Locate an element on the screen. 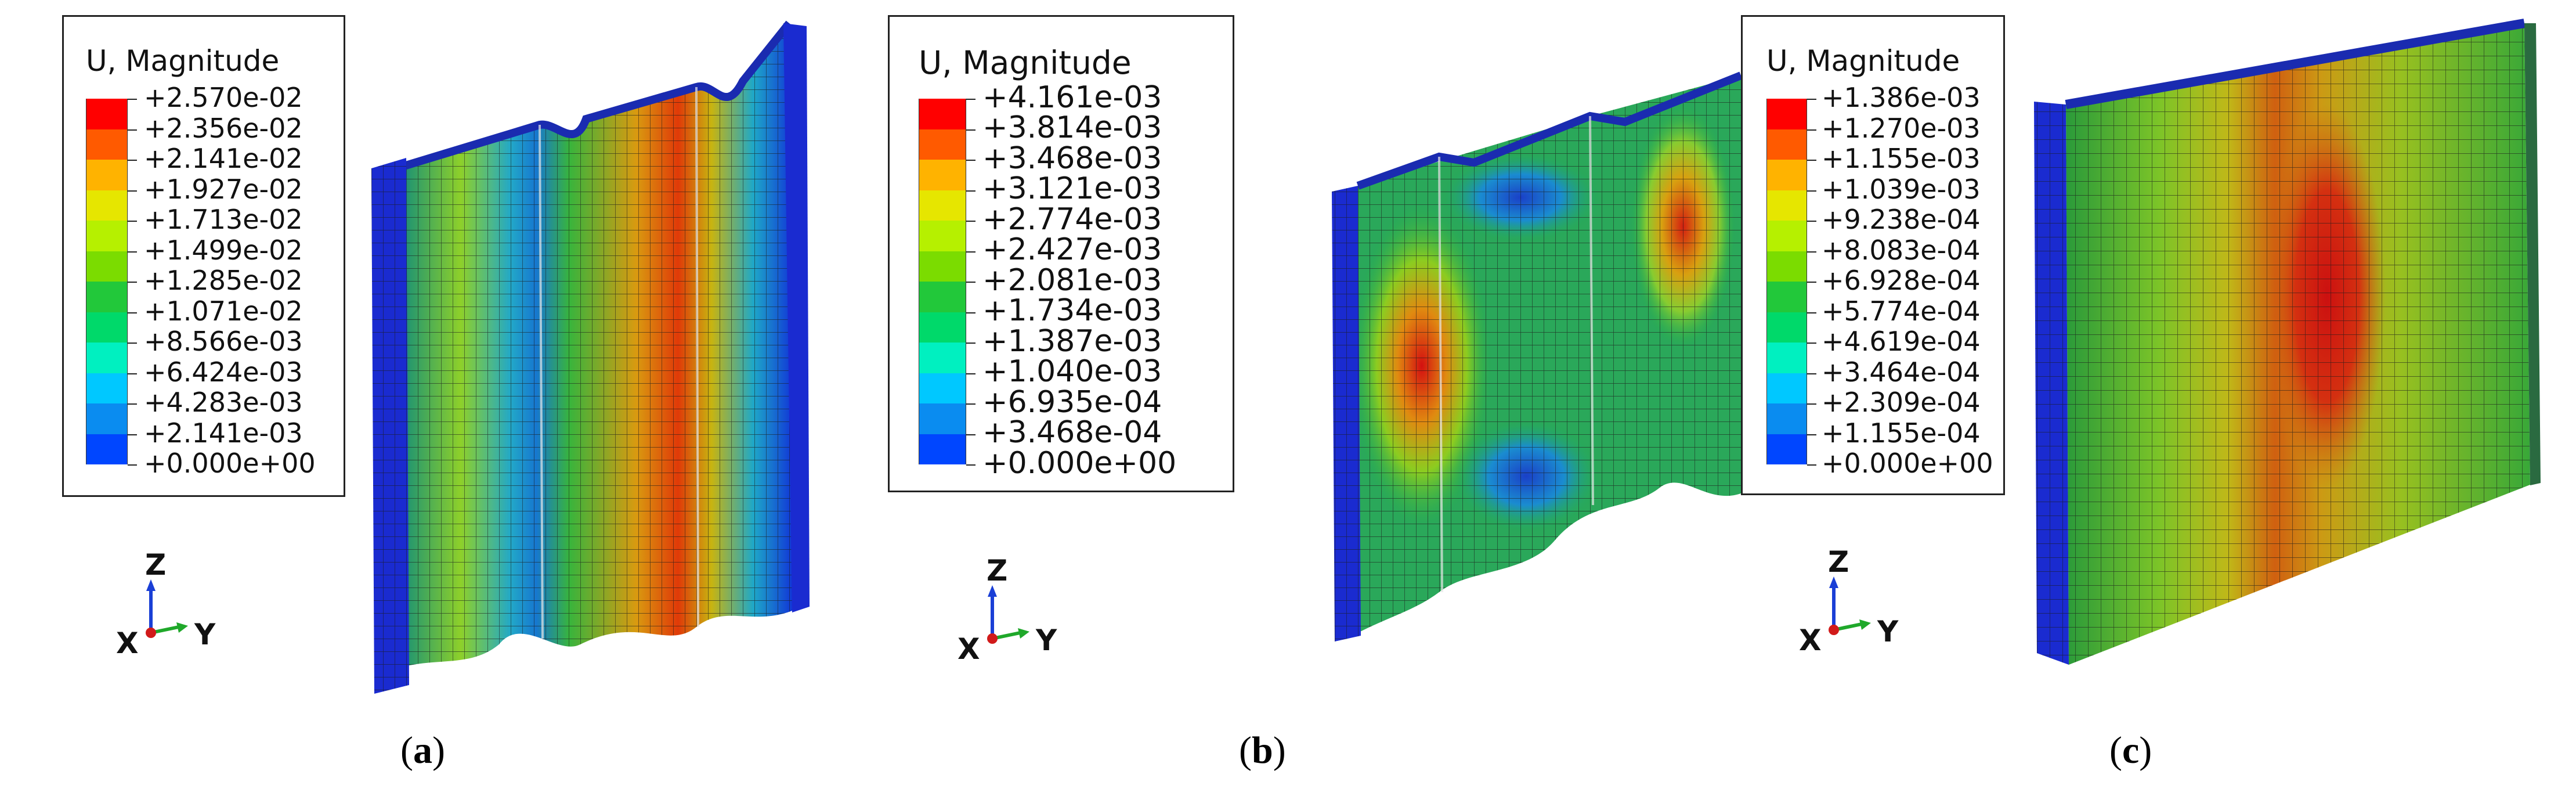  legend-label: +1.039e-03 is located at coordinates (1901, 189).